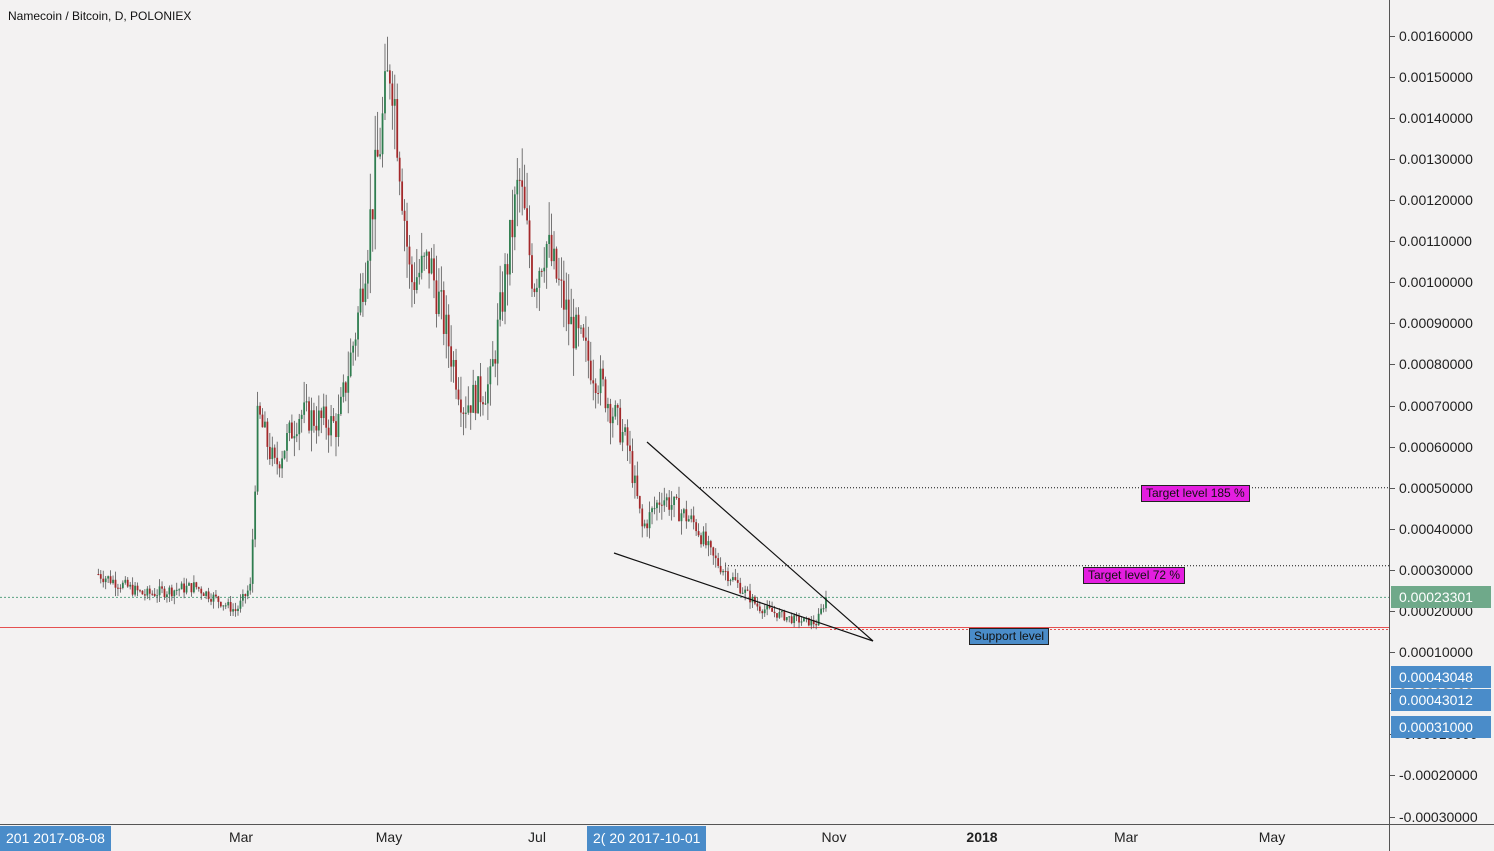  I want to click on support-level-label: Support level, so click(1009, 636).